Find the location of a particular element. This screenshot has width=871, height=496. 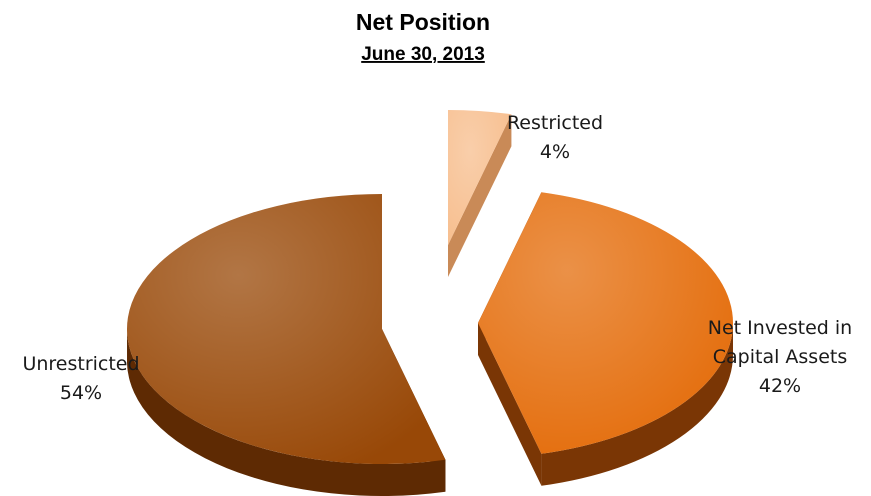

data-label-restricted-value: 4% is located at coordinates (555, 152).